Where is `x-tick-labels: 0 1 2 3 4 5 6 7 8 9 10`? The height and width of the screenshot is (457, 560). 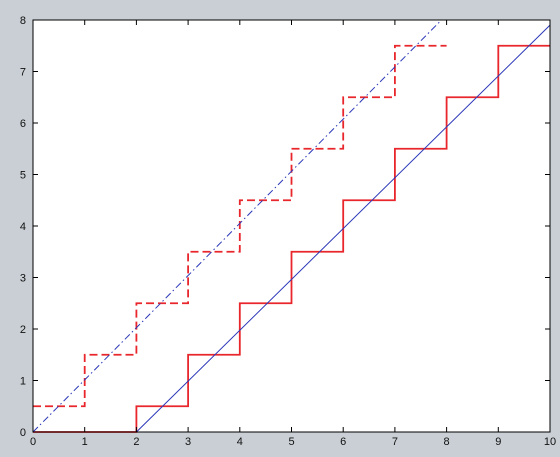
x-tick-labels: 0 1 2 3 4 5 6 7 8 9 10 is located at coordinates (293, 442).